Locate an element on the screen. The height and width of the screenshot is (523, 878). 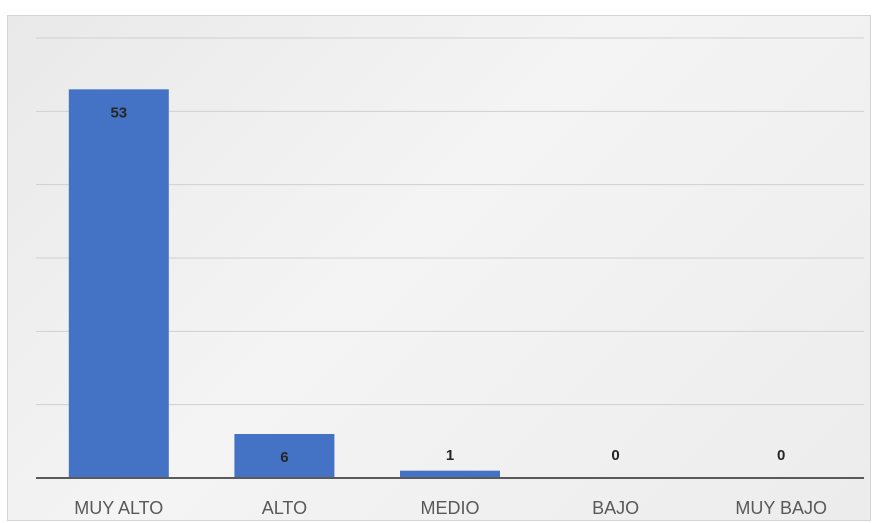
data-label: 53 is located at coordinates (118, 112).